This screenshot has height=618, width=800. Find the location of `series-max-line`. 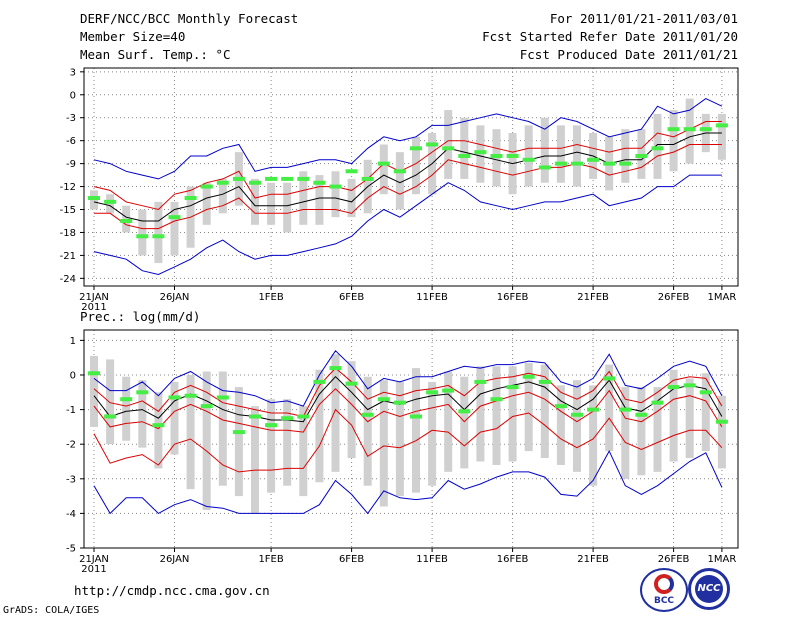

series-max-line is located at coordinates (408, 139).